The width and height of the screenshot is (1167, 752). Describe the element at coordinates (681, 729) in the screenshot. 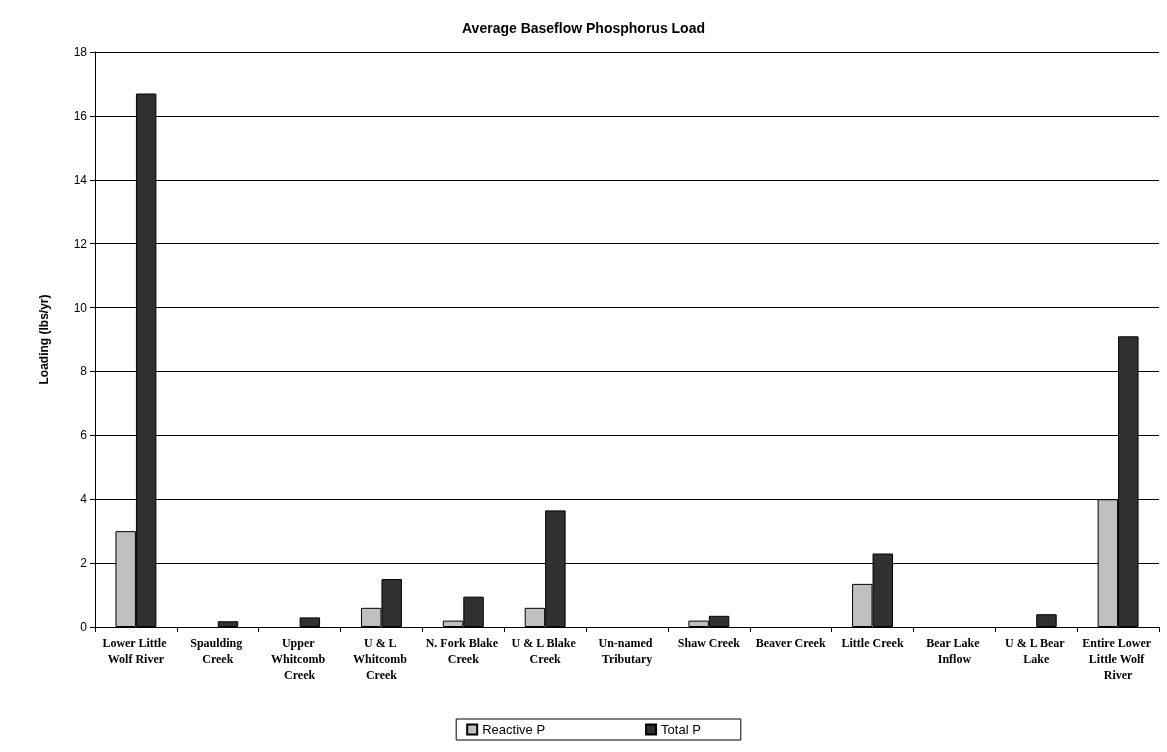

I see `legend-label: Total P` at that location.